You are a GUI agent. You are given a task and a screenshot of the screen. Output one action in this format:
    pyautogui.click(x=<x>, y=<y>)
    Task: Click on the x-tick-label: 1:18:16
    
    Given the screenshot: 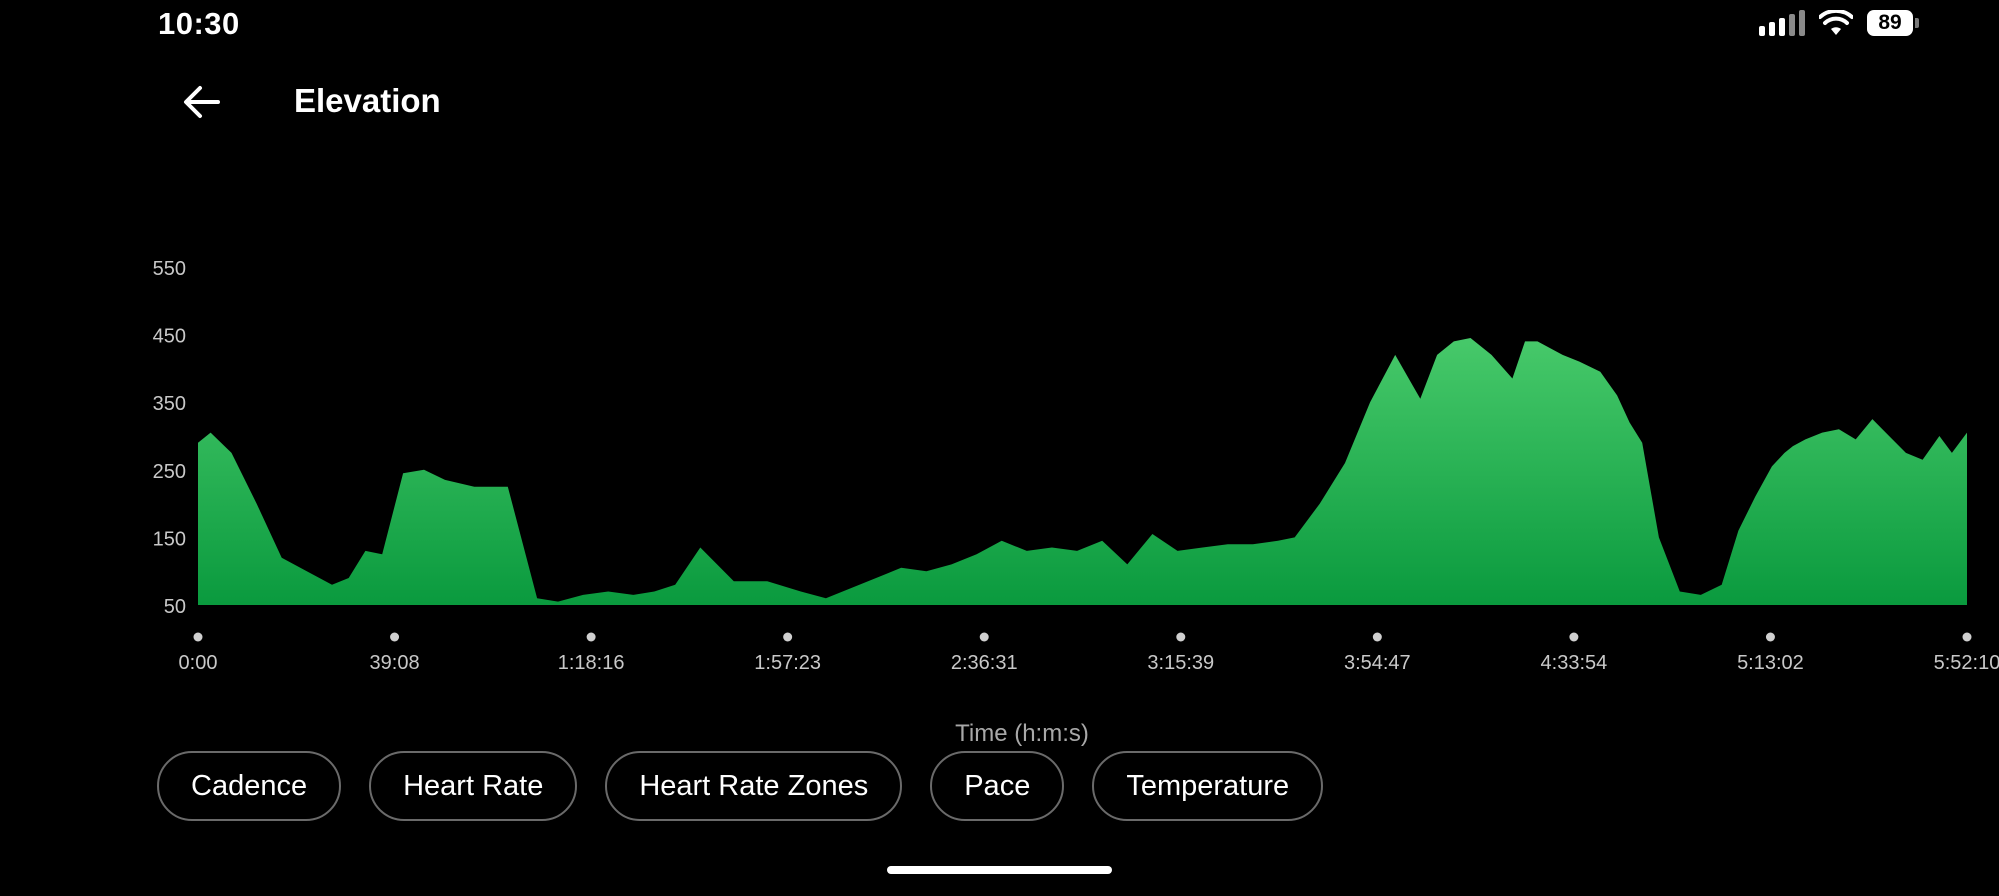 What is the action you would take?
    pyautogui.click(x=591, y=663)
    